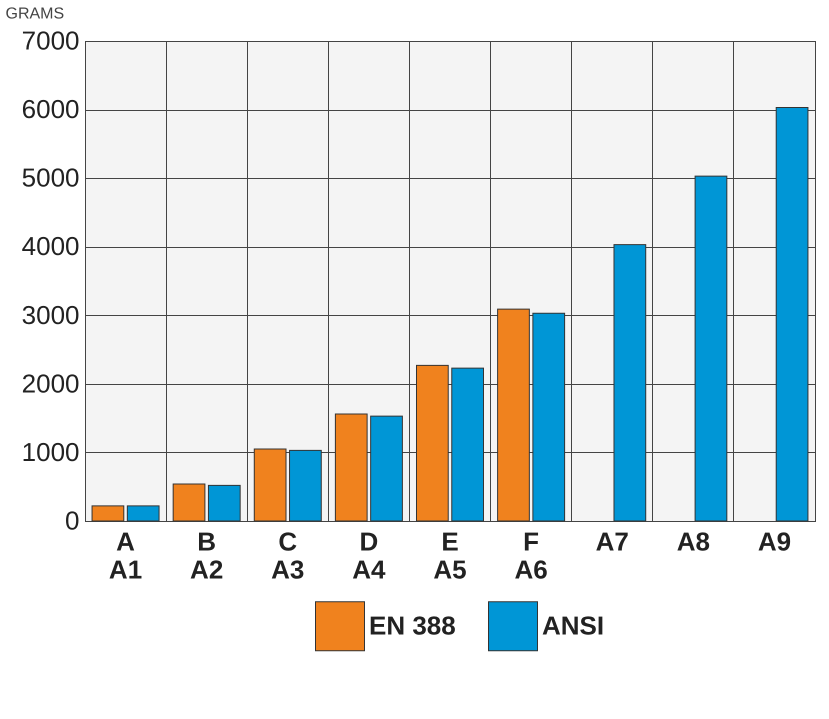  Describe the element at coordinates (51, 177) in the screenshot. I see `y-tick-label: 5000` at that location.